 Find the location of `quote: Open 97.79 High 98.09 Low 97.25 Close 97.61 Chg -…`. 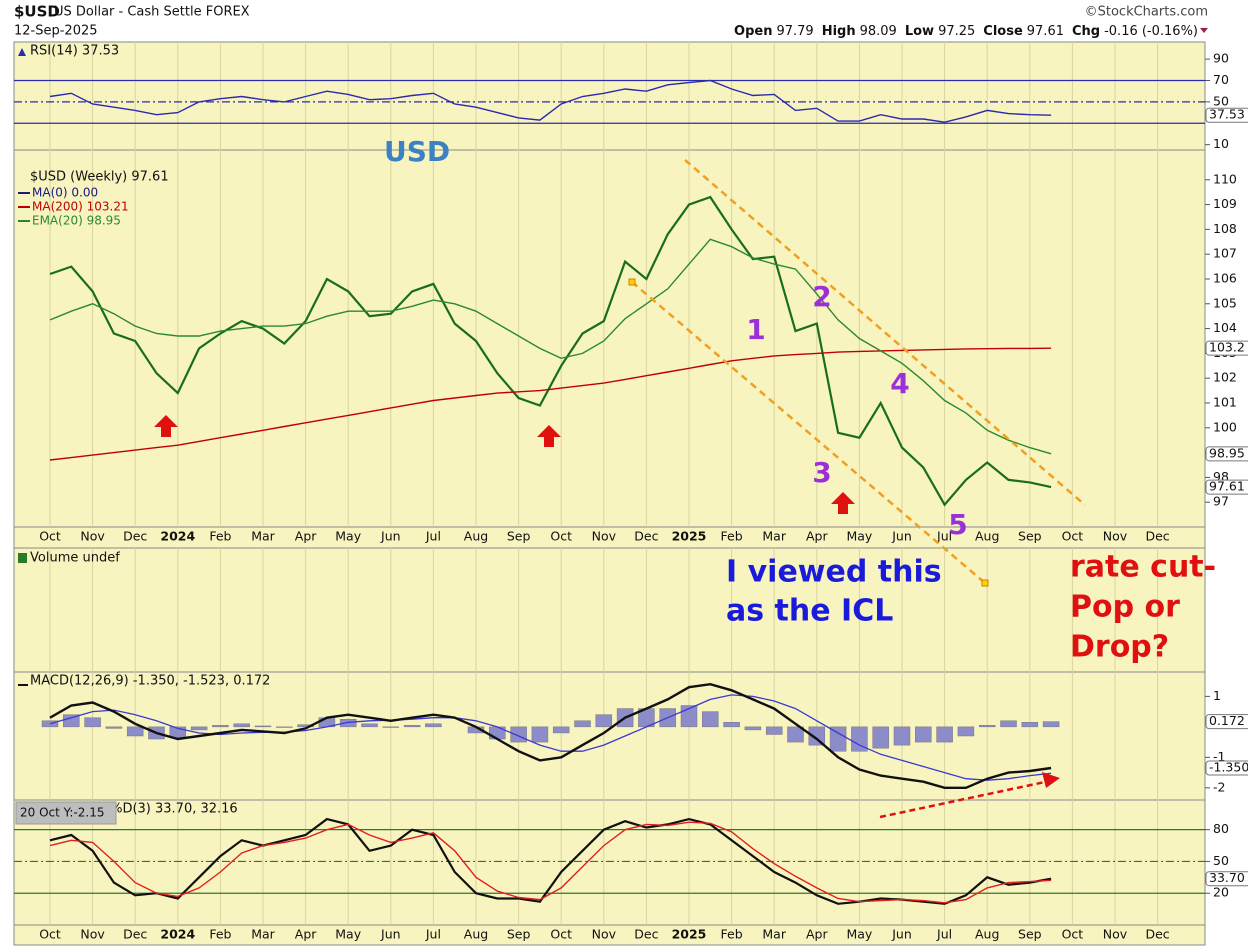

quote: Open 97.79 High 98.09 Low 97.25 Close 97.61 Chg -… is located at coordinates (966, 31).